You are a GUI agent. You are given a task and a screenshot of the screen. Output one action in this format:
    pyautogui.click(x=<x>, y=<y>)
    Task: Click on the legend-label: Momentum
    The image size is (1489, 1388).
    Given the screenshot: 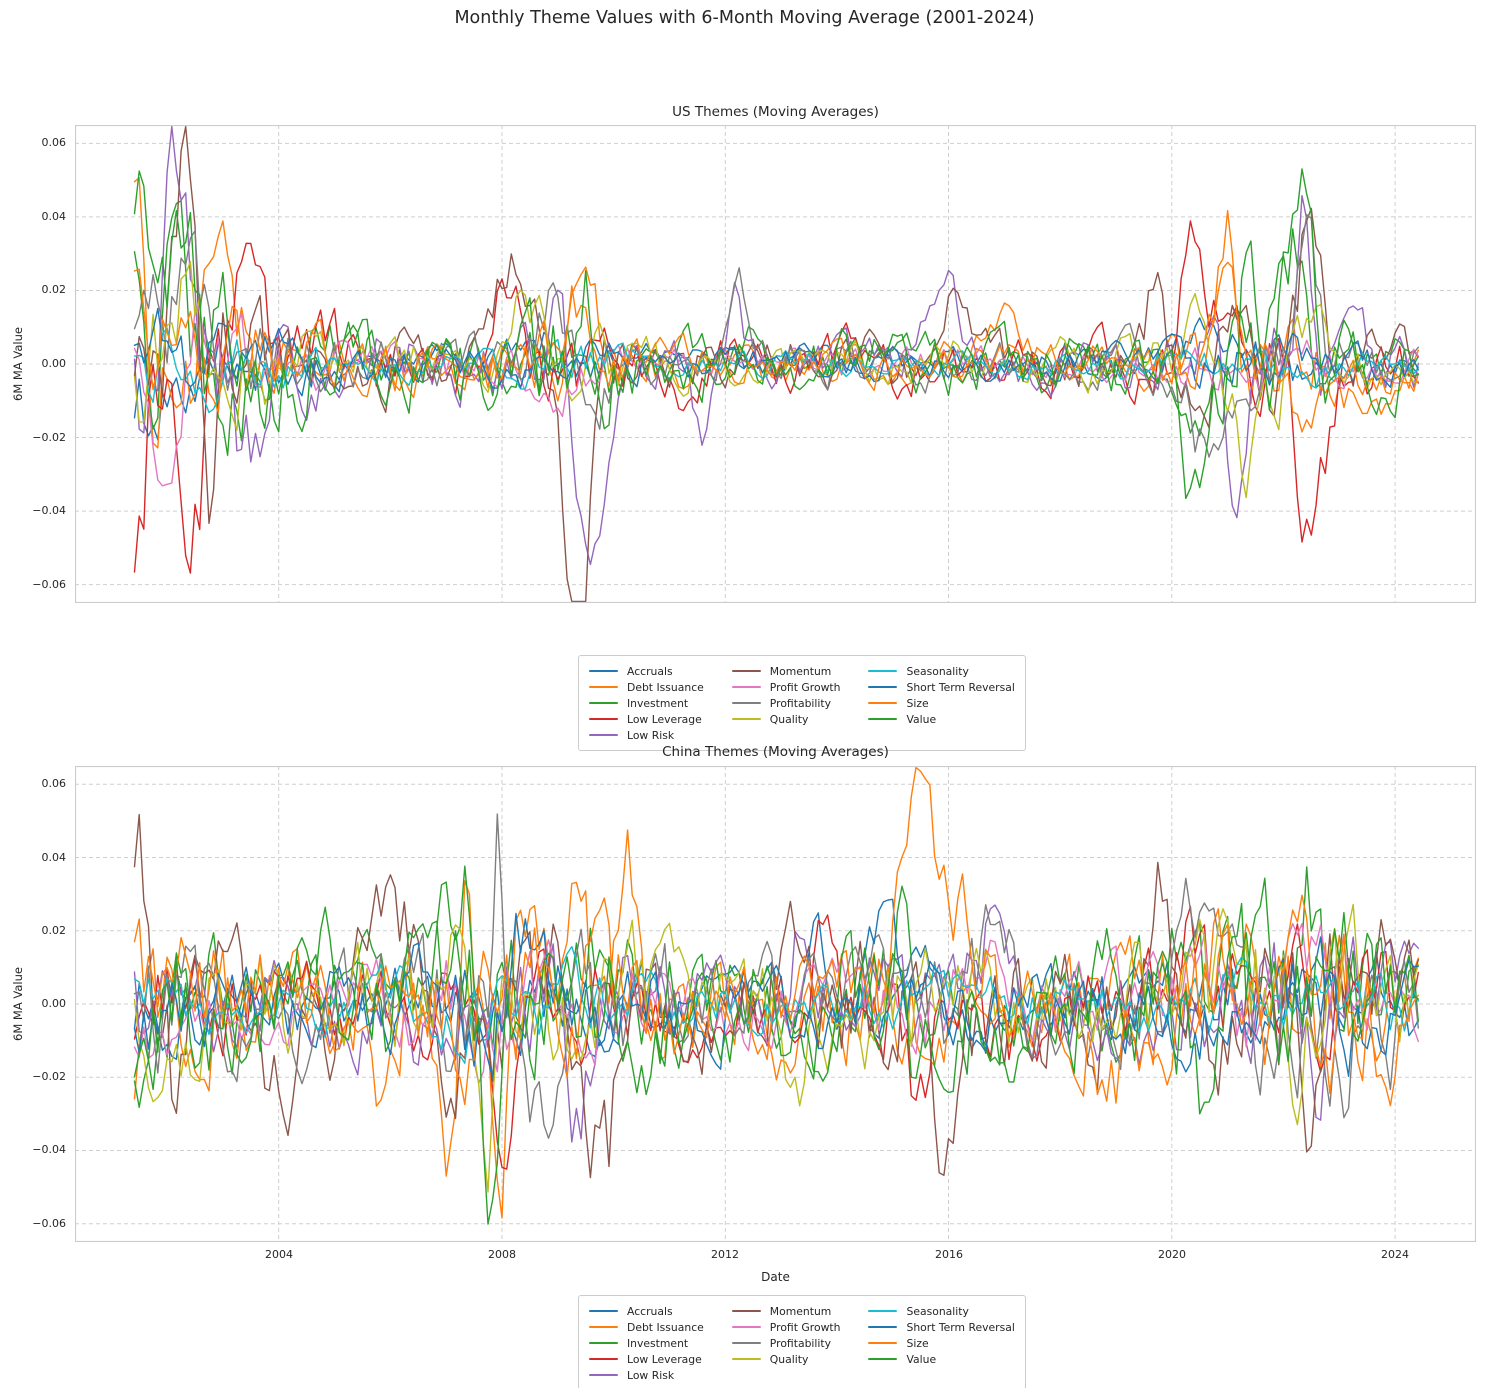 What is the action you would take?
    pyautogui.click(x=800, y=1311)
    